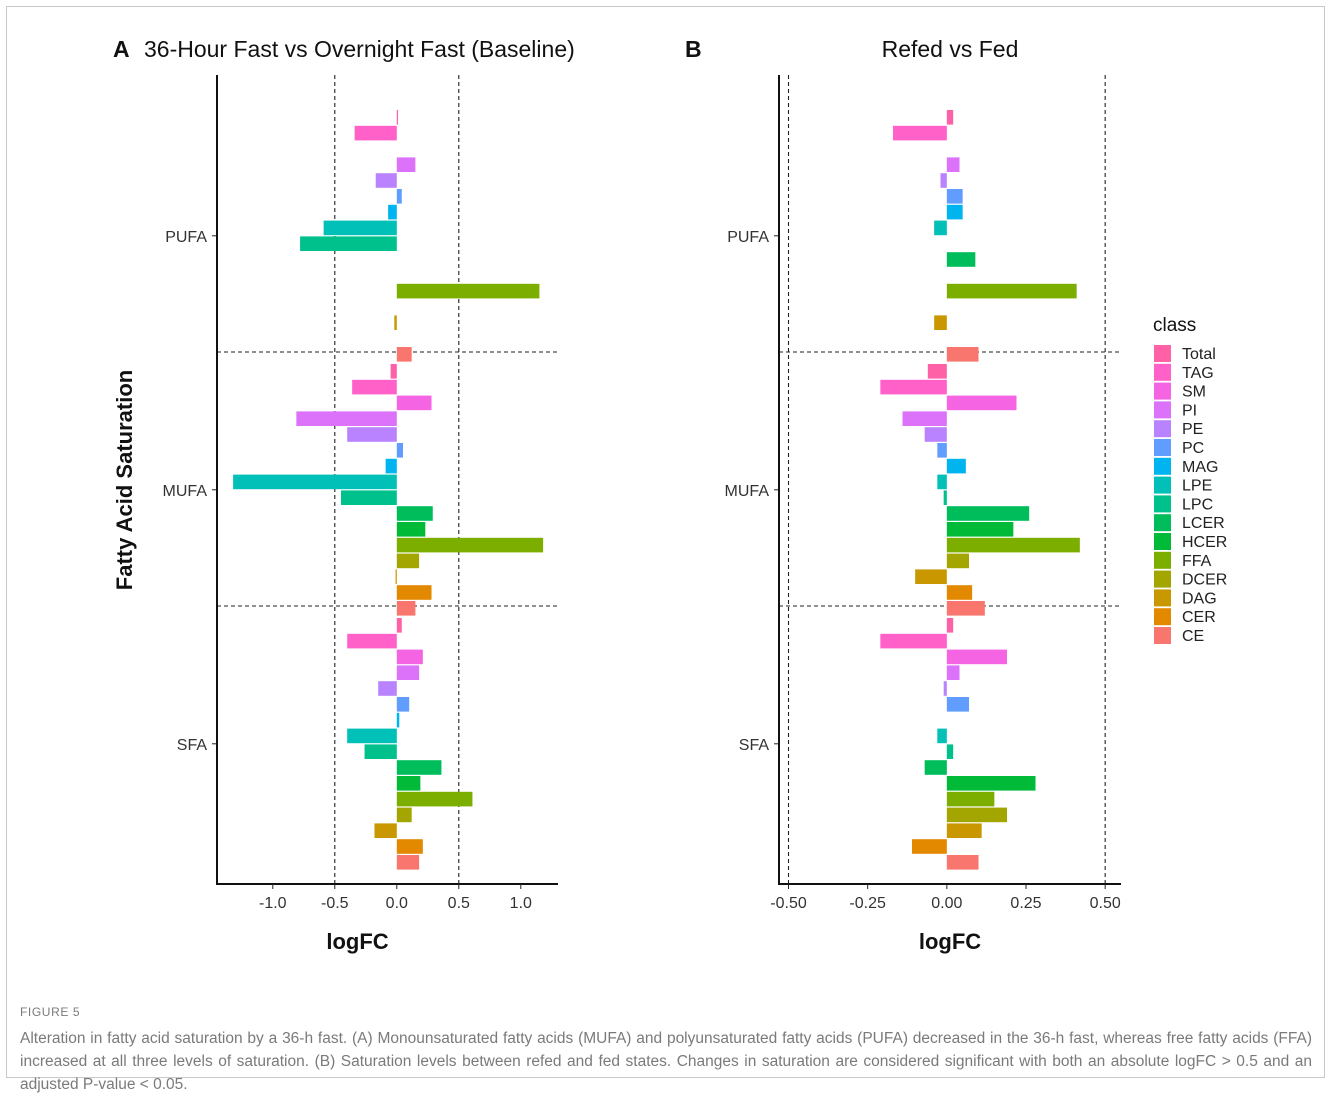 The image size is (1331, 1096). I want to click on y-tick-label-a-pufa: PUFA, so click(186, 237).